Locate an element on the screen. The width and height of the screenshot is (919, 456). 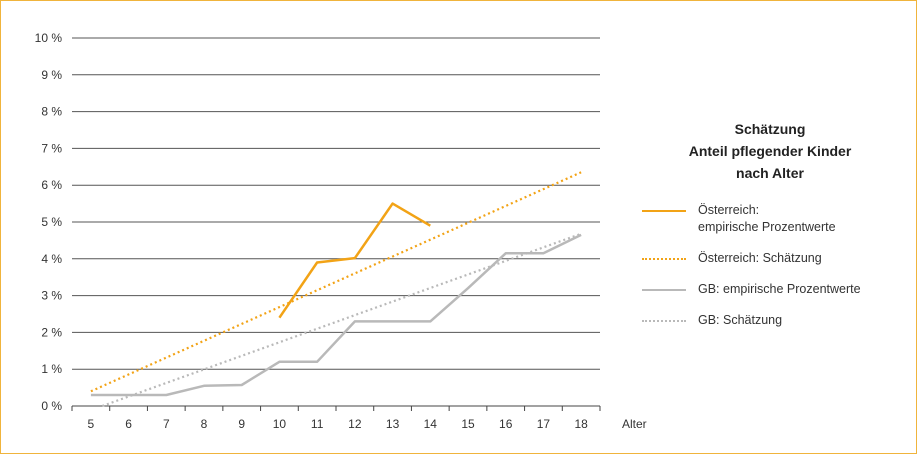
x-tick-label: 11 is located at coordinates (317, 424).